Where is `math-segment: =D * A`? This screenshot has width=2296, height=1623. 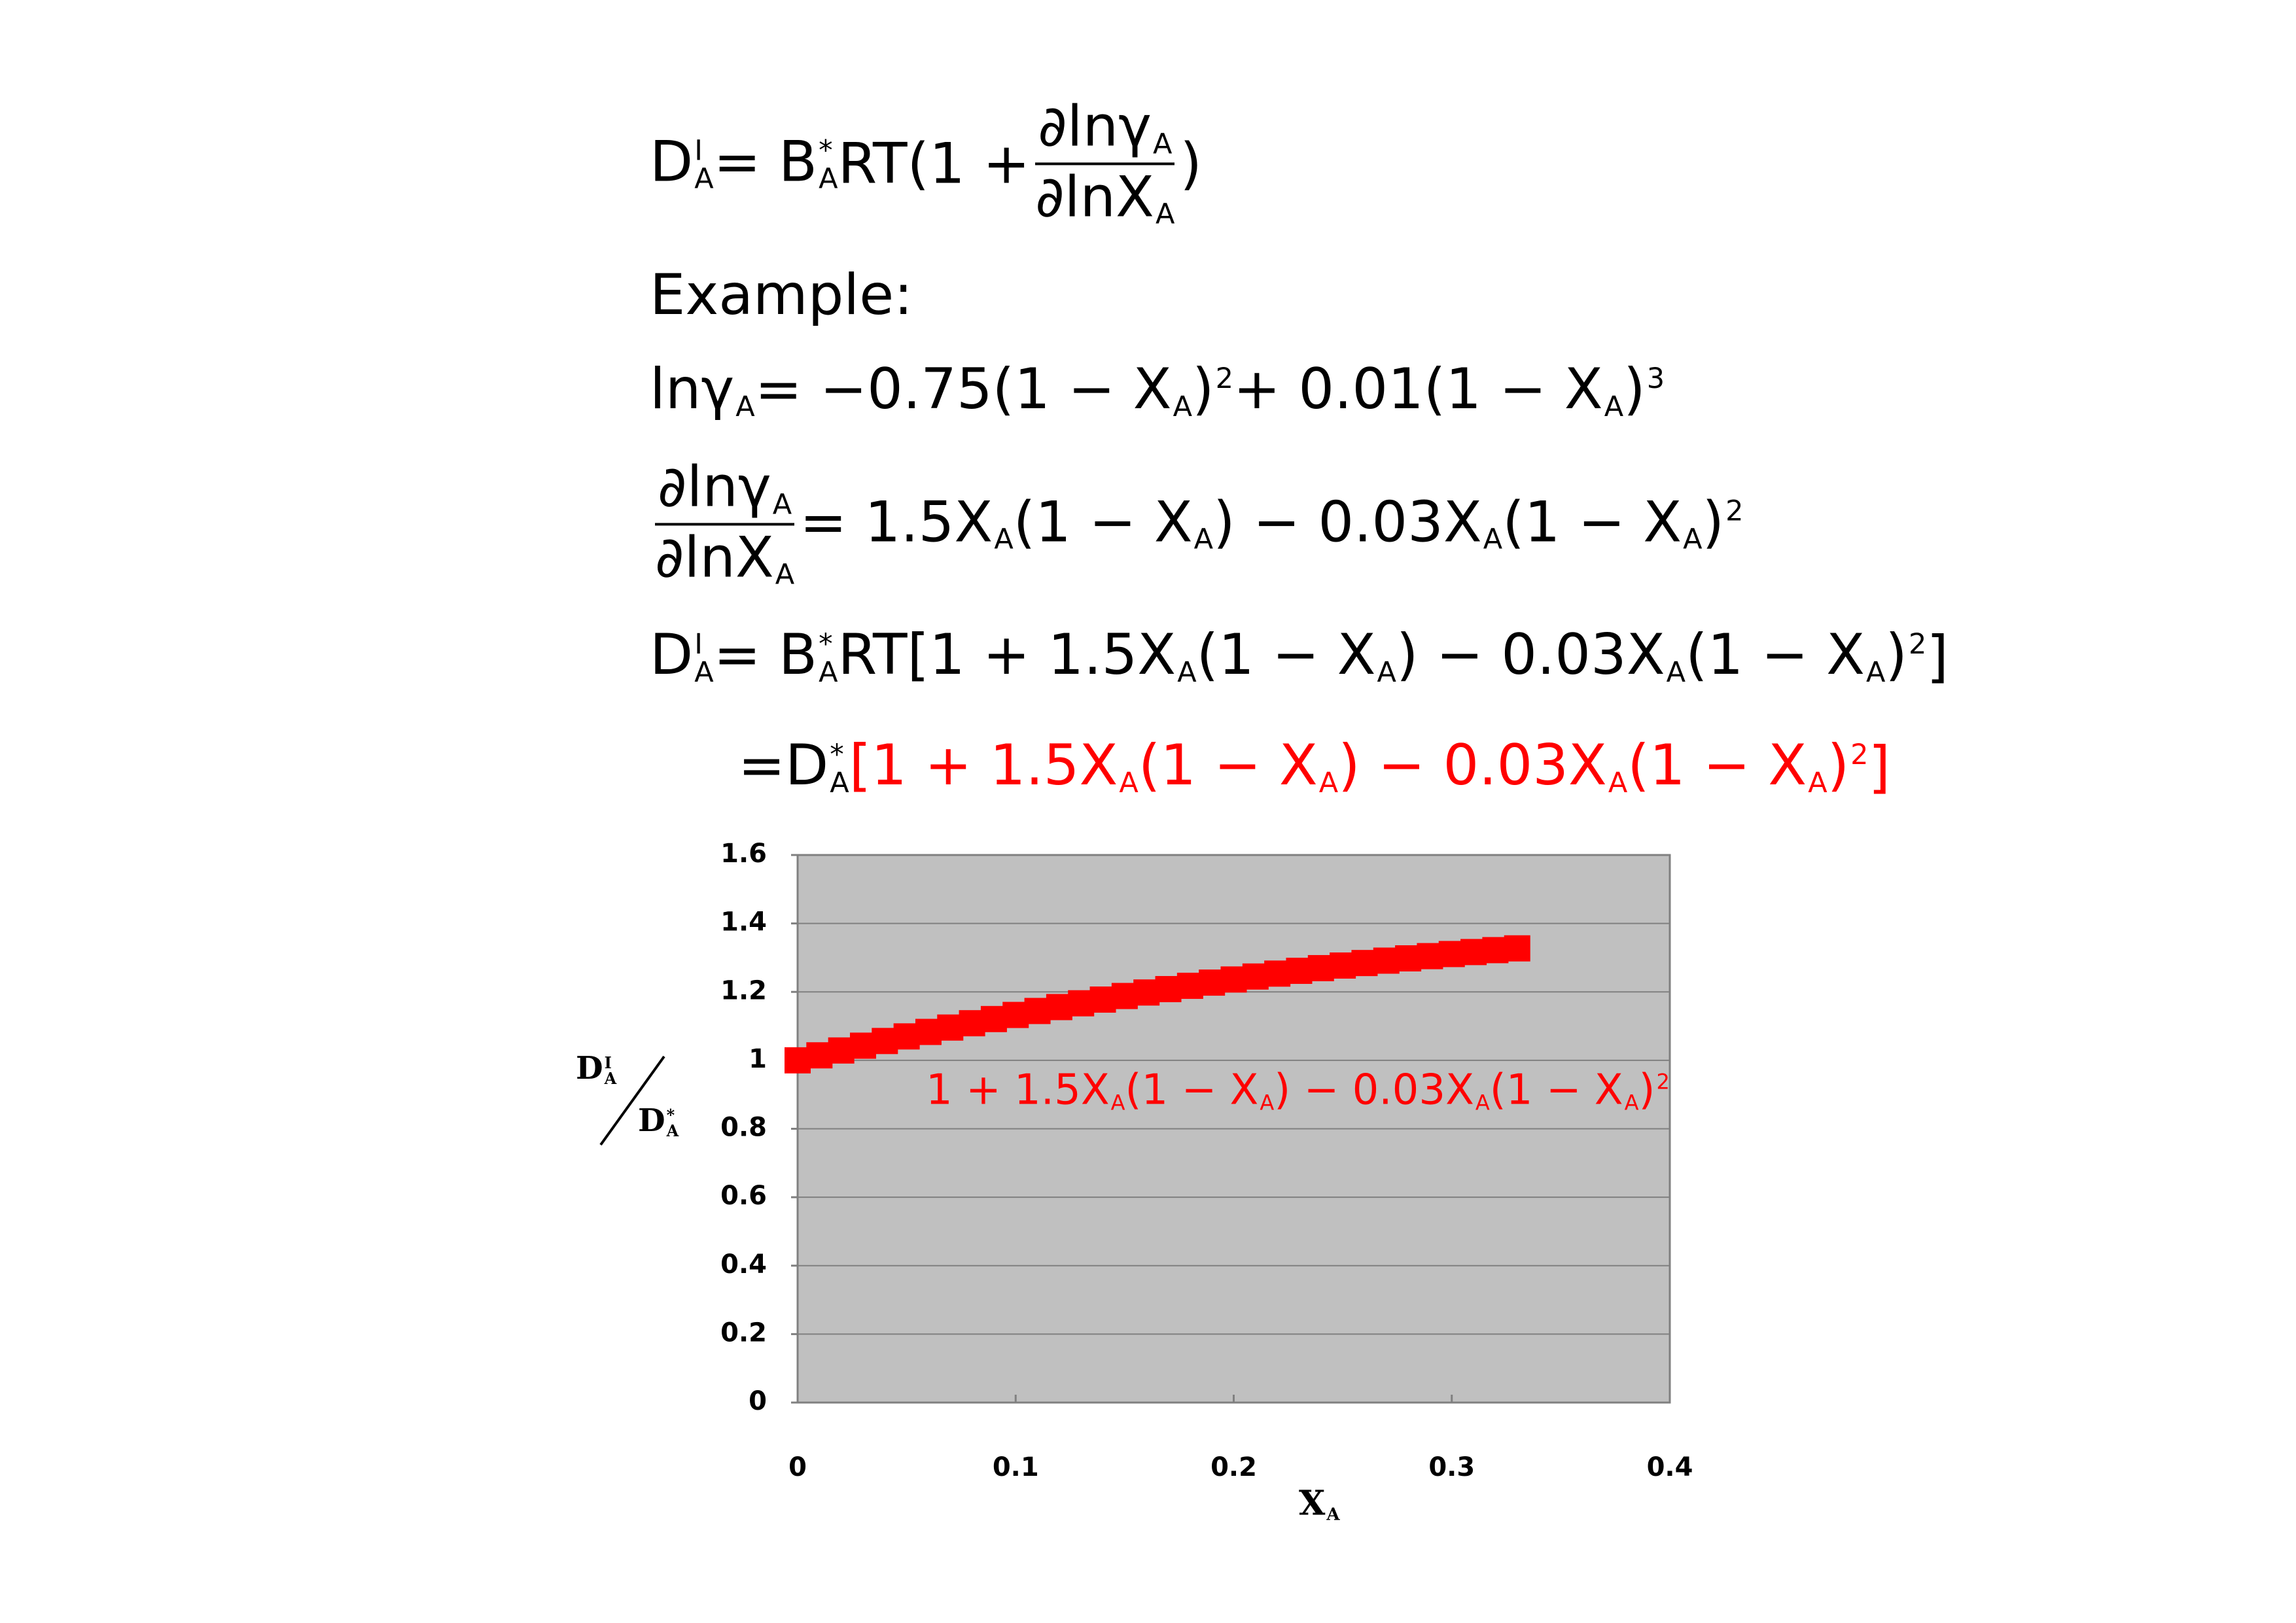 math-segment: =D * A is located at coordinates (793, 767).